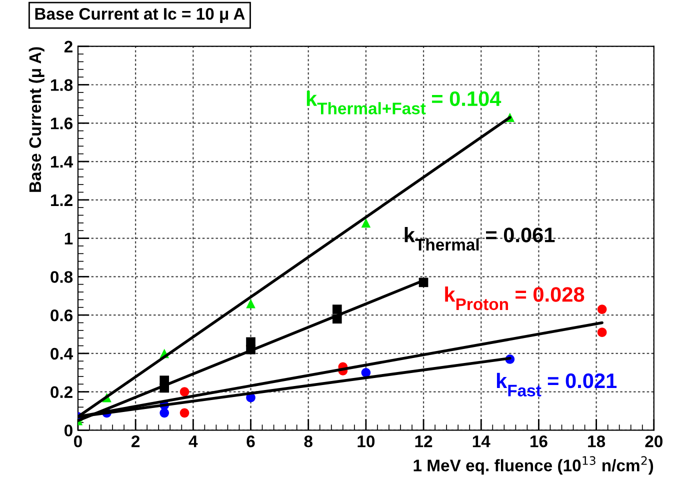  What do you see at coordinates (556, 384) in the screenshot?
I see `annotation: kFast = 0.021` at bounding box center [556, 384].